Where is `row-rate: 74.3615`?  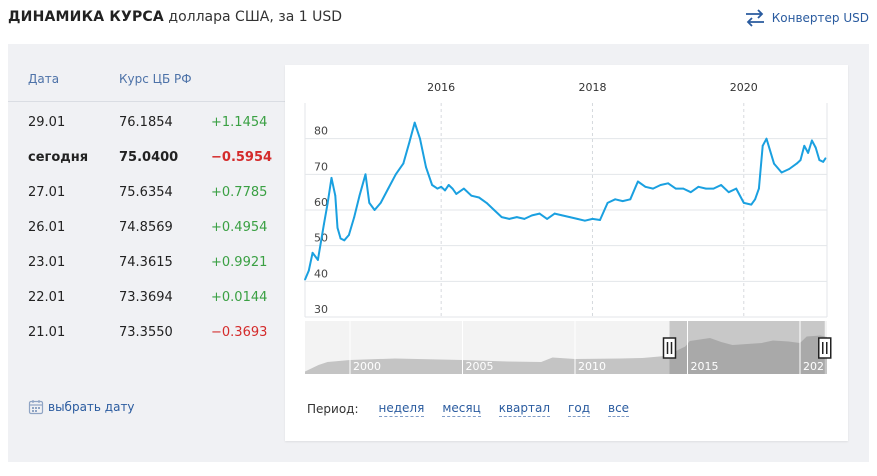
row-rate: 74.3615 is located at coordinates (146, 262).